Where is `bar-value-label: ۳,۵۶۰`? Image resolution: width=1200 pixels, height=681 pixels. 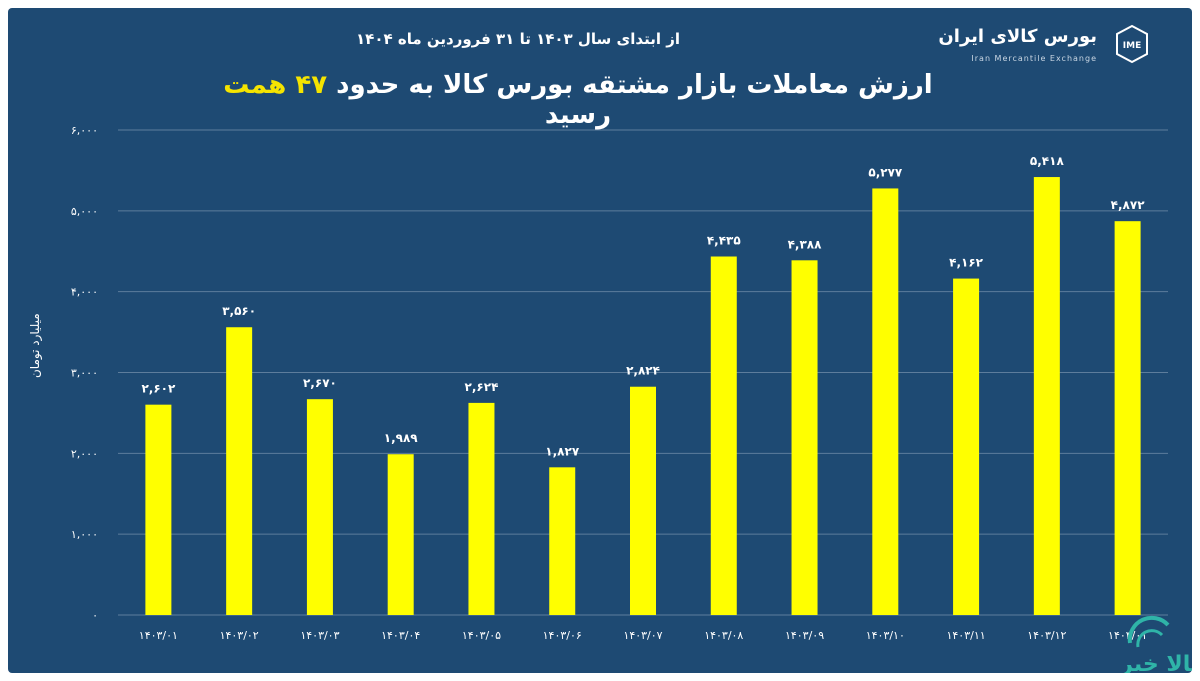 bar-value-label: ۳,۵۶۰ is located at coordinates (239, 311).